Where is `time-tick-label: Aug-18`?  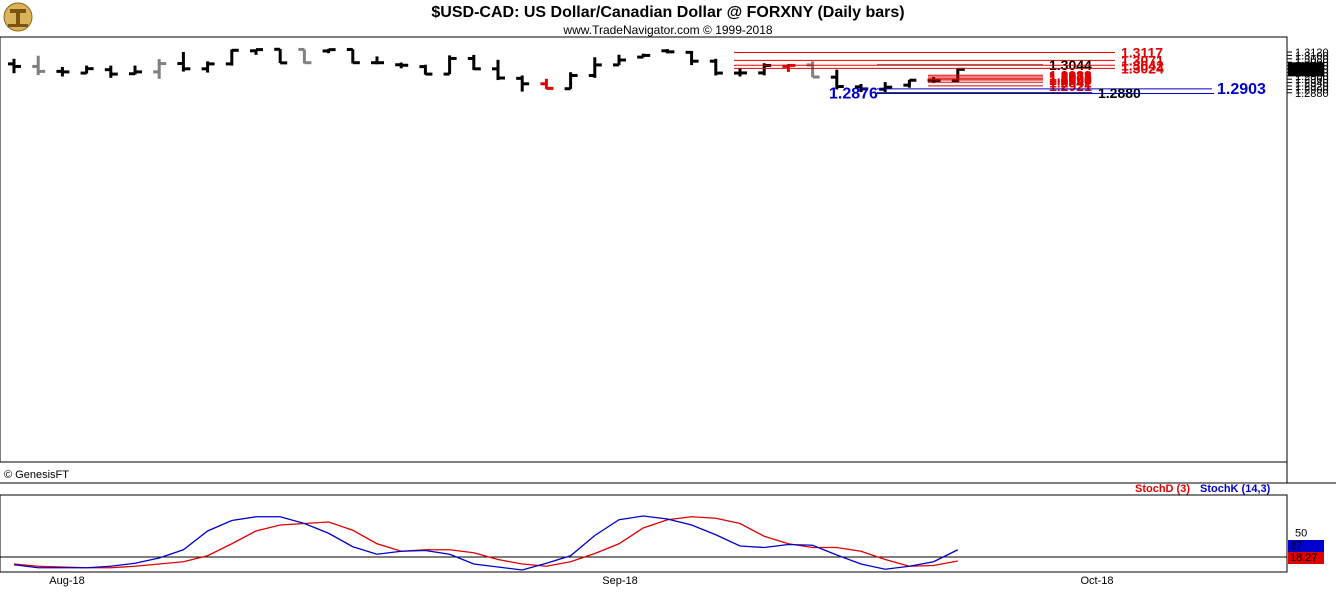 time-tick-label: Aug-18 is located at coordinates (66, 581).